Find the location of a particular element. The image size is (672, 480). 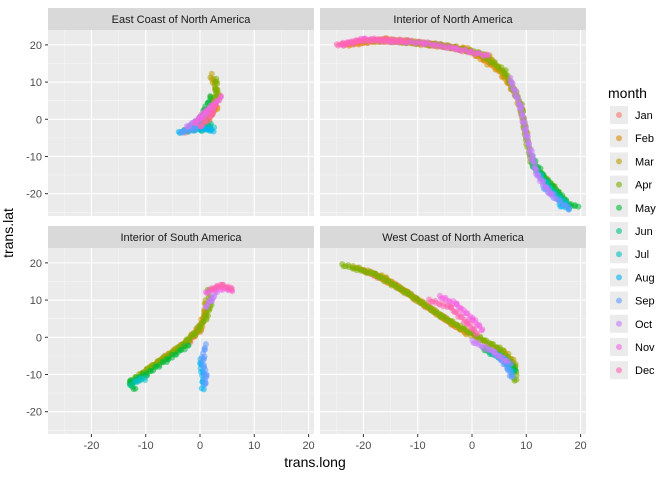

legend-item-feb: Feb is located at coordinates (632, 138).